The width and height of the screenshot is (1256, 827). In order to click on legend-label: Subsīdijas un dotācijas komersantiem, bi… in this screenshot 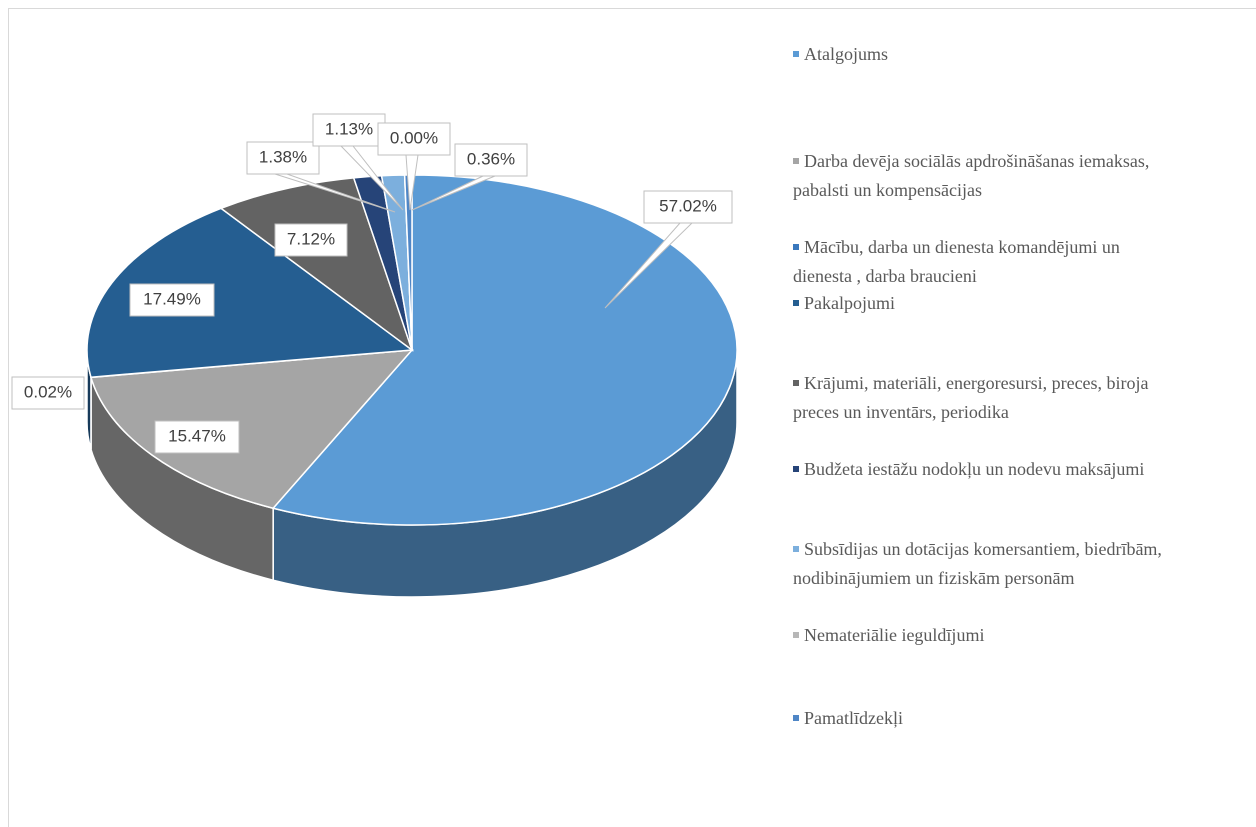, I will do `click(977, 563)`.